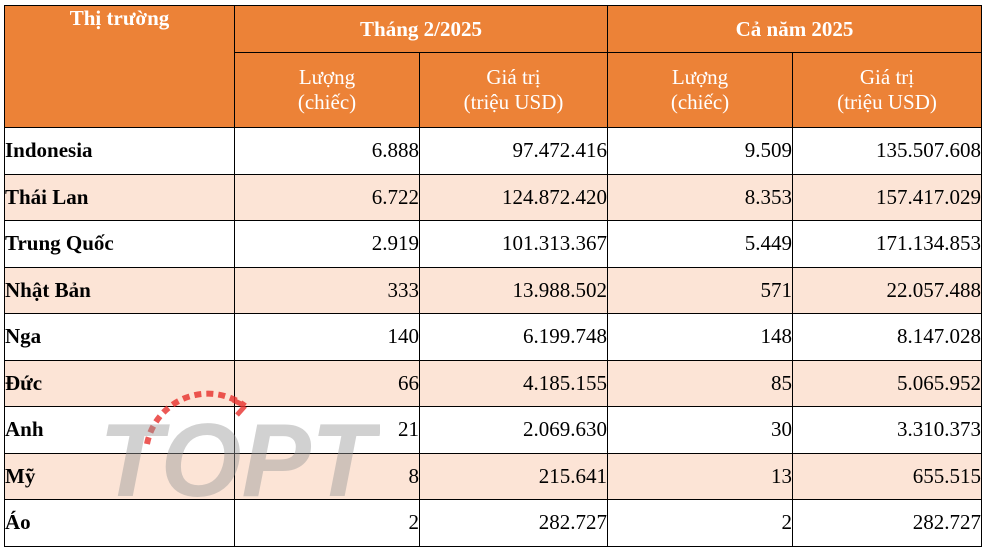 This screenshot has width=984, height=559. I want to click on year-value-cell: 5.065.952, so click(887, 383).